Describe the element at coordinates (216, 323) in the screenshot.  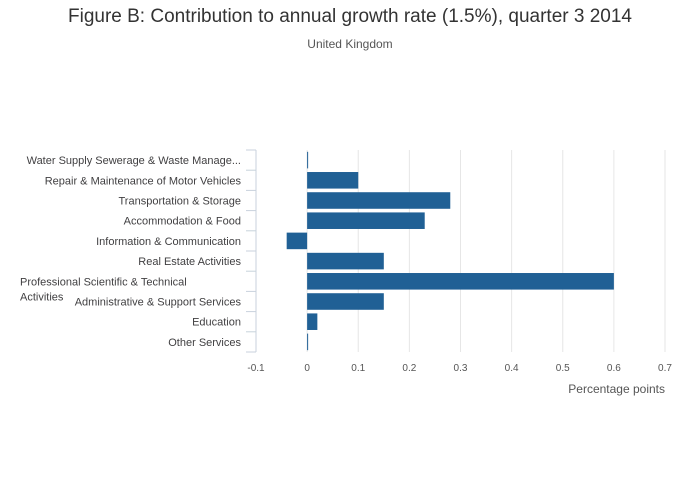
I see `category-label: Education` at that location.